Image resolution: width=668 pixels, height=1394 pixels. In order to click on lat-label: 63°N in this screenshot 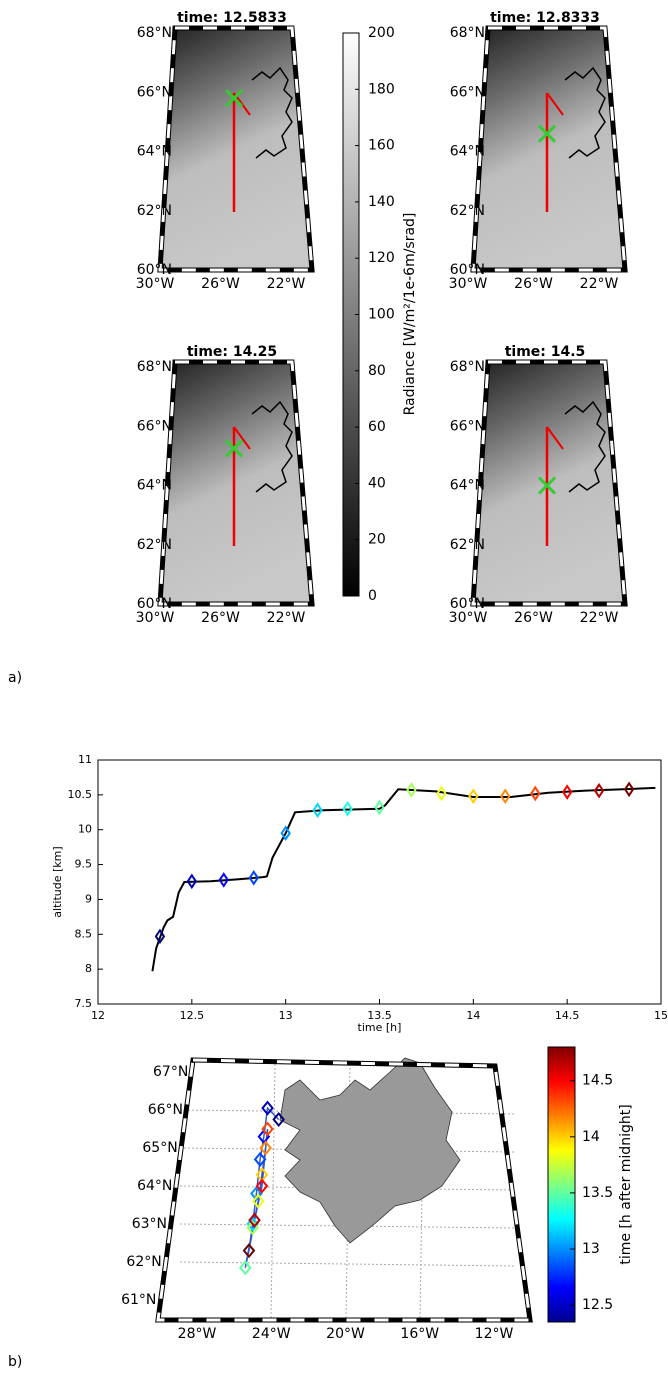, I will do `click(149, 1224)`.